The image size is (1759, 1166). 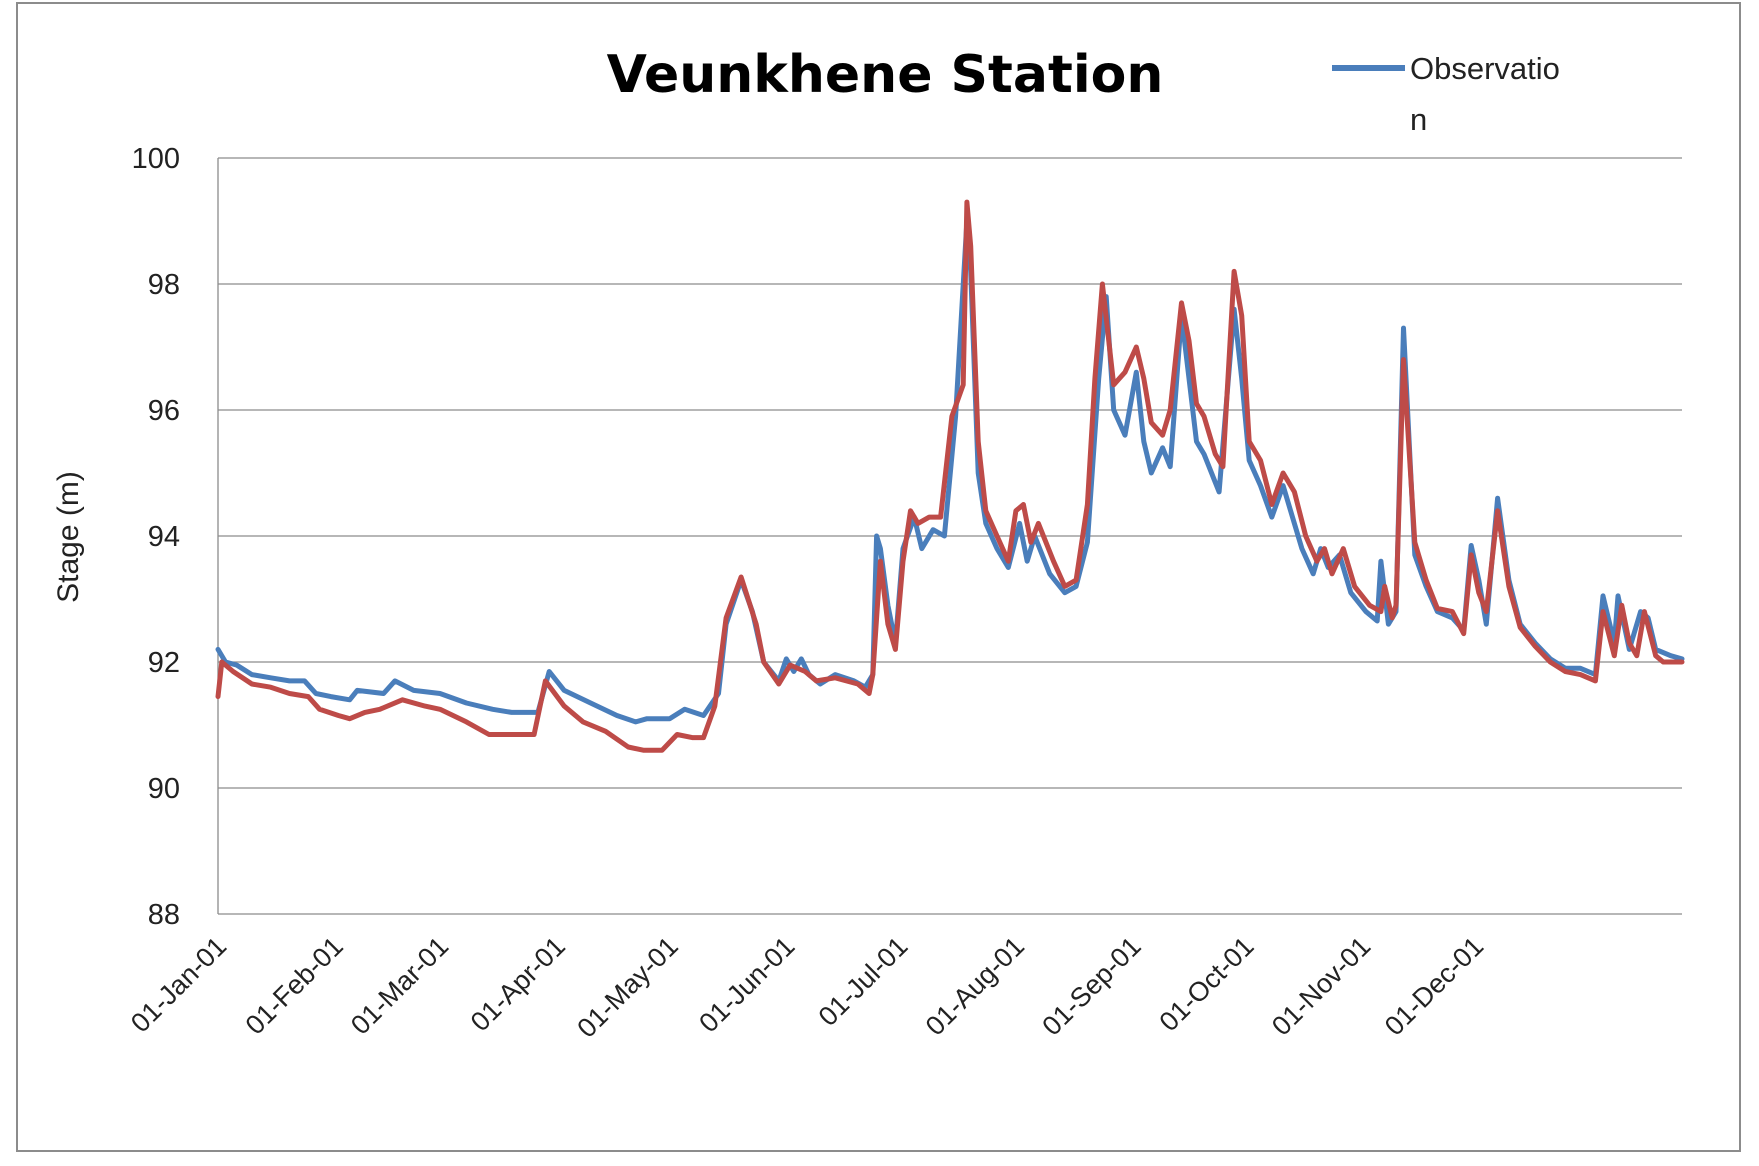 I want to click on x-tick-label: 01-Apr-01, so click(x=518, y=984).